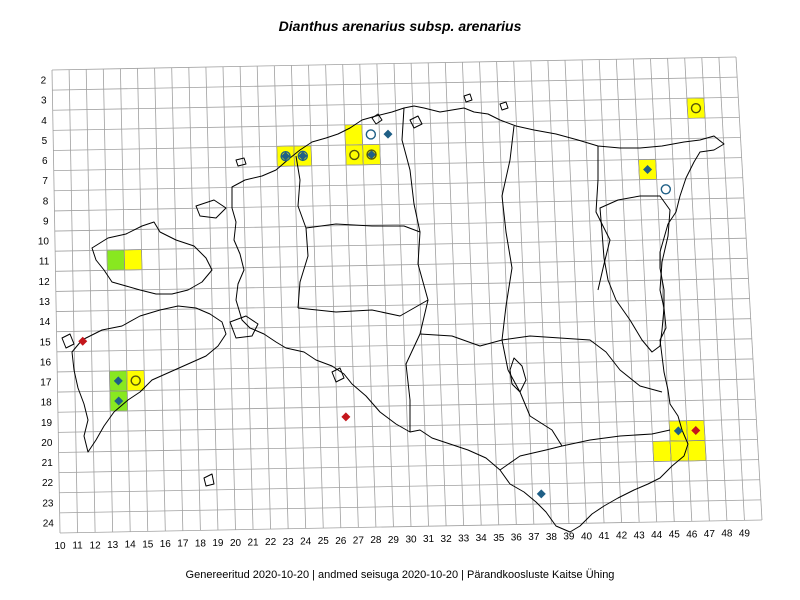 This screenshot has width=800, height=600. I want to click on muhu-island, so click(244, 327).